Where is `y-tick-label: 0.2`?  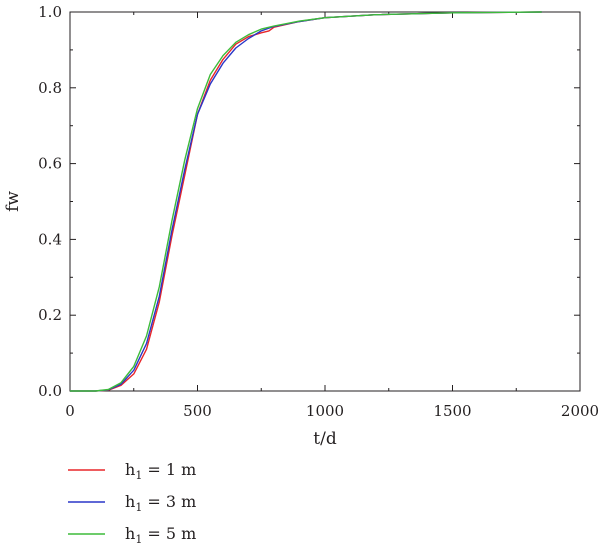
y-tick-label: 0.2 is located at coordinates (50, 315).